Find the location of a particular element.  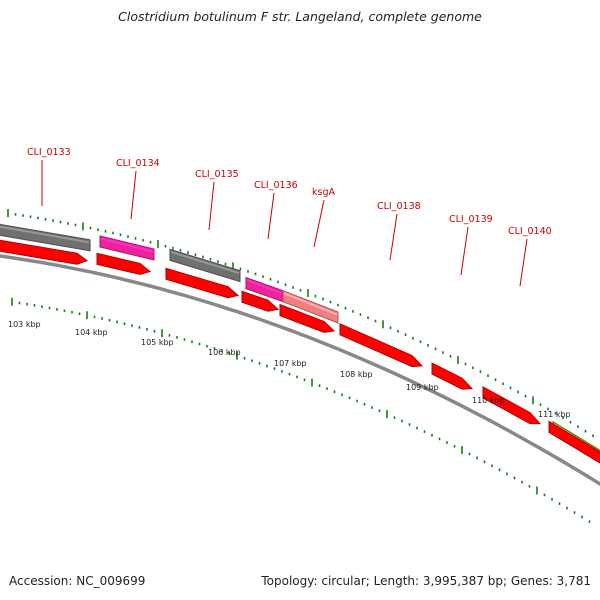

kbp-label: 109 kbp is located at coordinates (422, 387).